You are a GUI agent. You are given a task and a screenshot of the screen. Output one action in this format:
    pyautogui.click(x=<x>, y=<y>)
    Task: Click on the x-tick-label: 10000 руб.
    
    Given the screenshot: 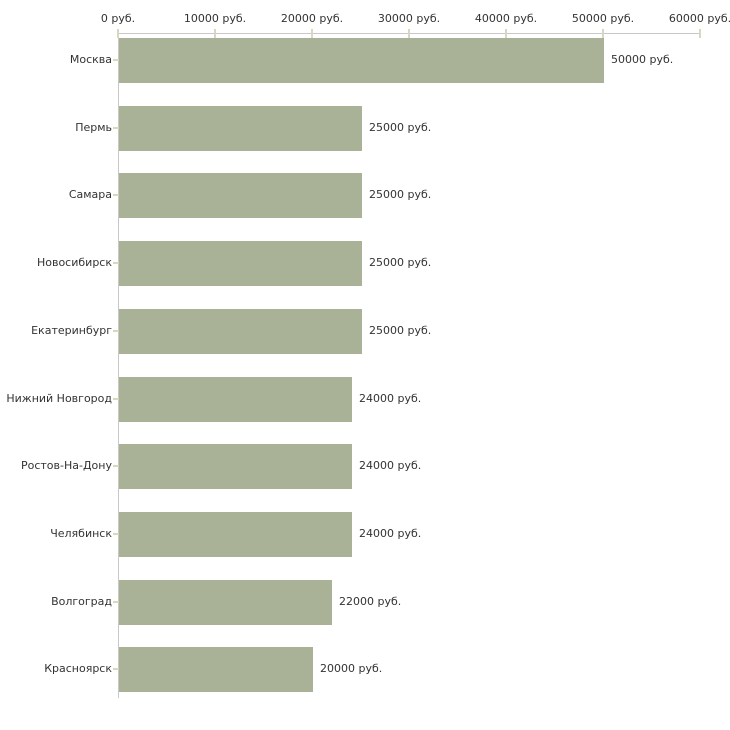 What is the action you would take?
    pyautogui.click(x=215, y=18)
    